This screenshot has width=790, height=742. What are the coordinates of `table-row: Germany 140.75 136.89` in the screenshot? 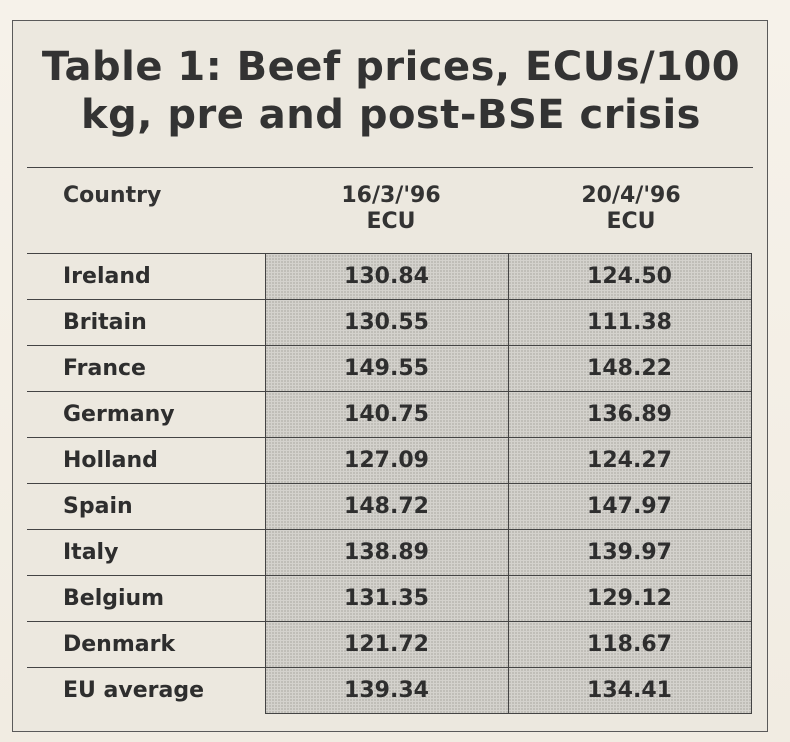 It's located at (389, 414).